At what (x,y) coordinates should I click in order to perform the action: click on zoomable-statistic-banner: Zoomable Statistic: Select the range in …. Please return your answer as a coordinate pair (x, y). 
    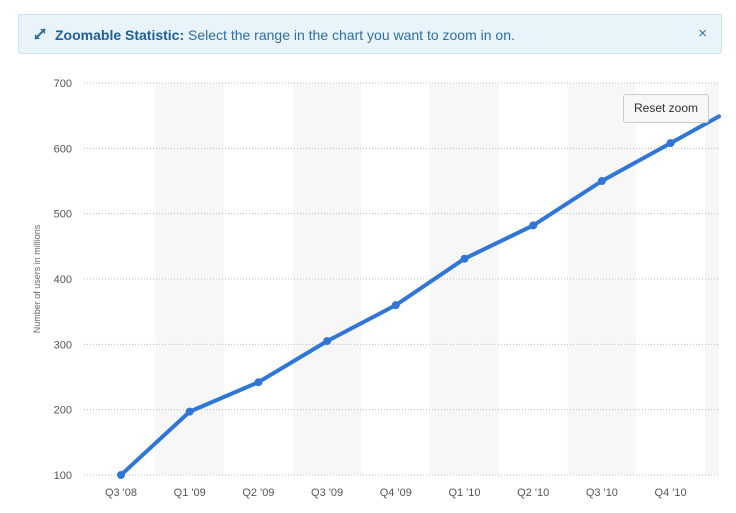
    Looking at the image, I should click on (370, 34).